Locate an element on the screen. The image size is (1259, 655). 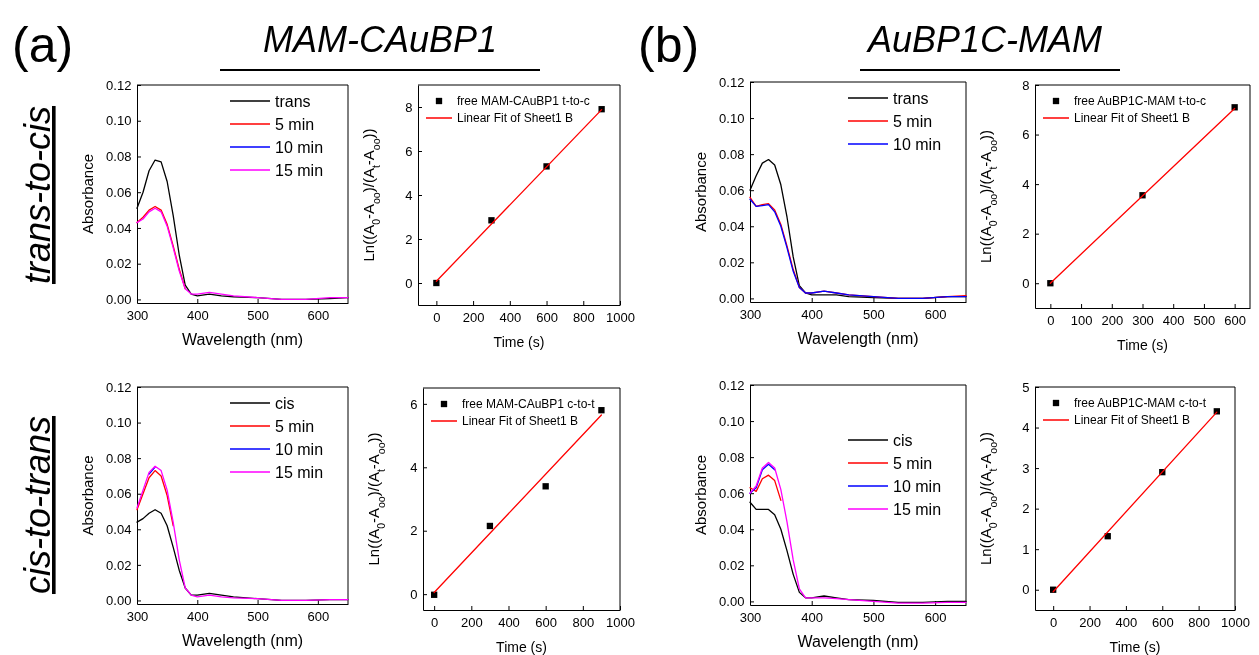
legend-label: free MAM-CAuBP1 c-to-t is located at coordinates (529, 404).